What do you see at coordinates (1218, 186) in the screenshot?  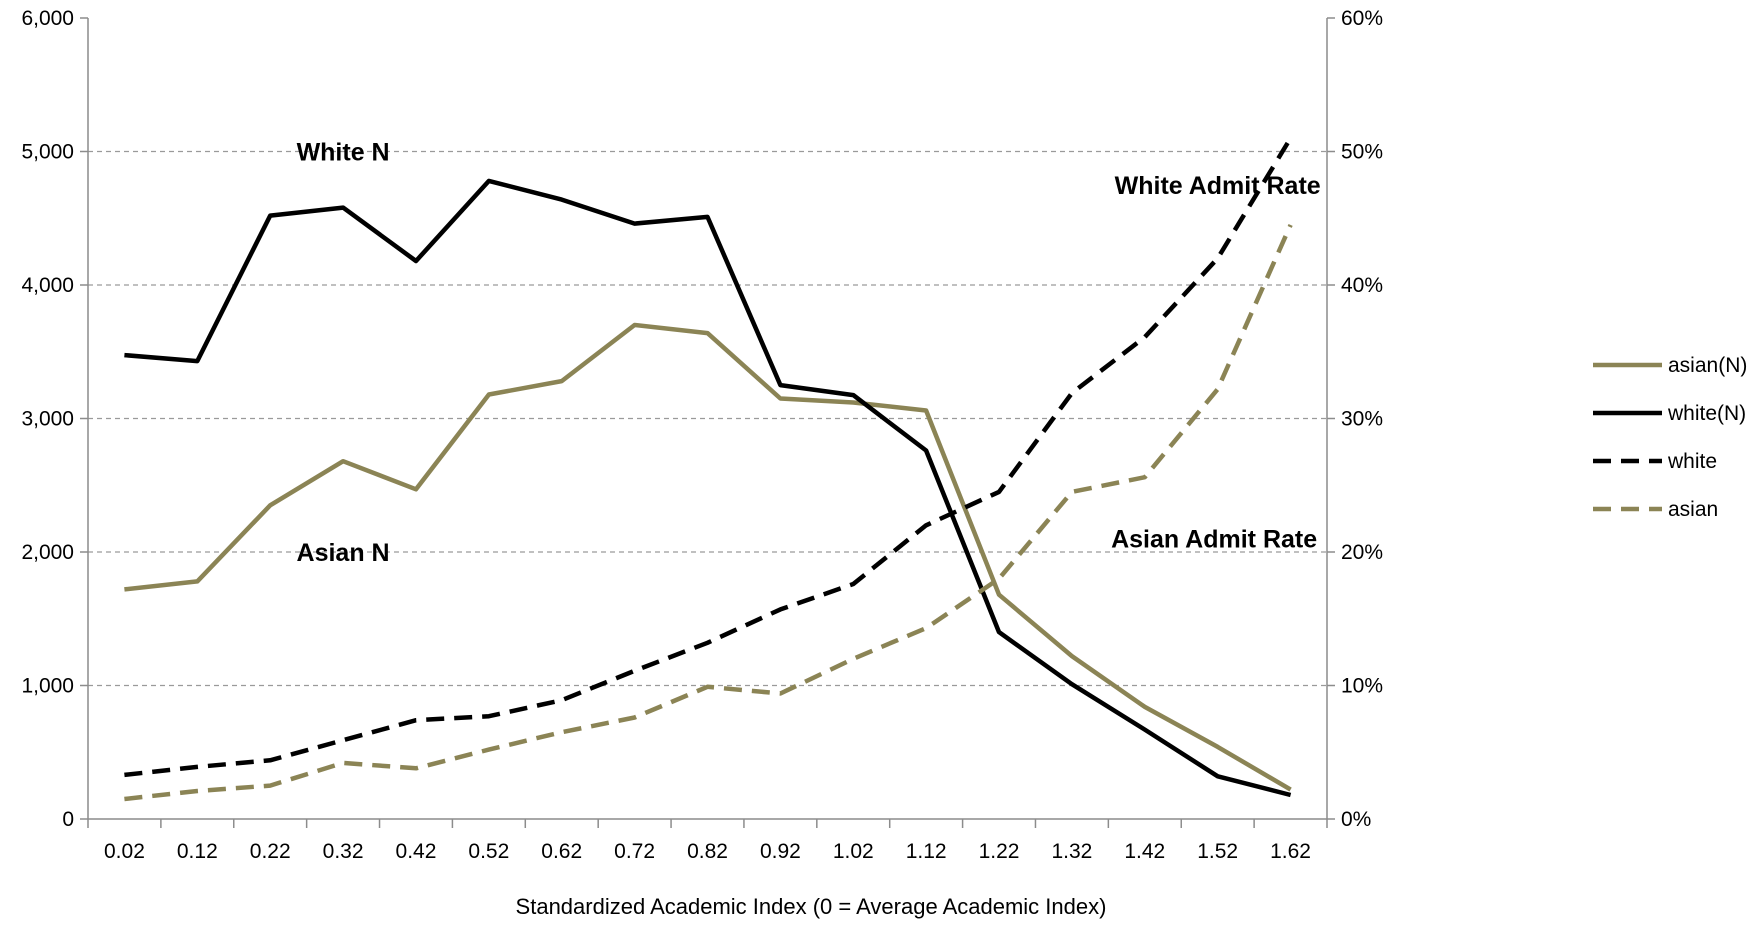 I see `annotation-label: White Admit Rate` at bounding box center [1218, 186].